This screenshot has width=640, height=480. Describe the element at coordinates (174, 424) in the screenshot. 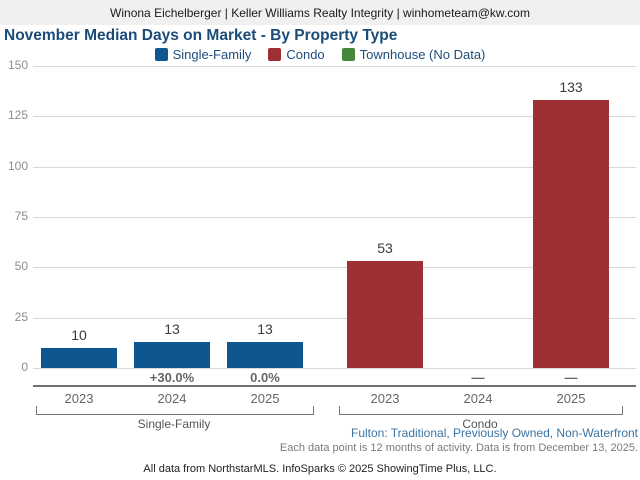

I see `group-label-single-family: Single-Family` at that location.